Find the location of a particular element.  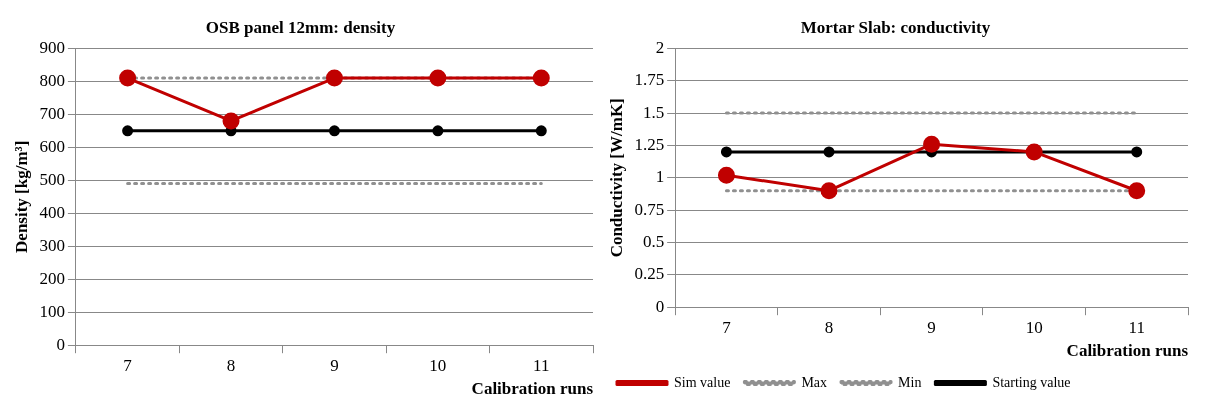

y-axis-title: Conductivity [W/mK] is located at coordinates (616, 178).